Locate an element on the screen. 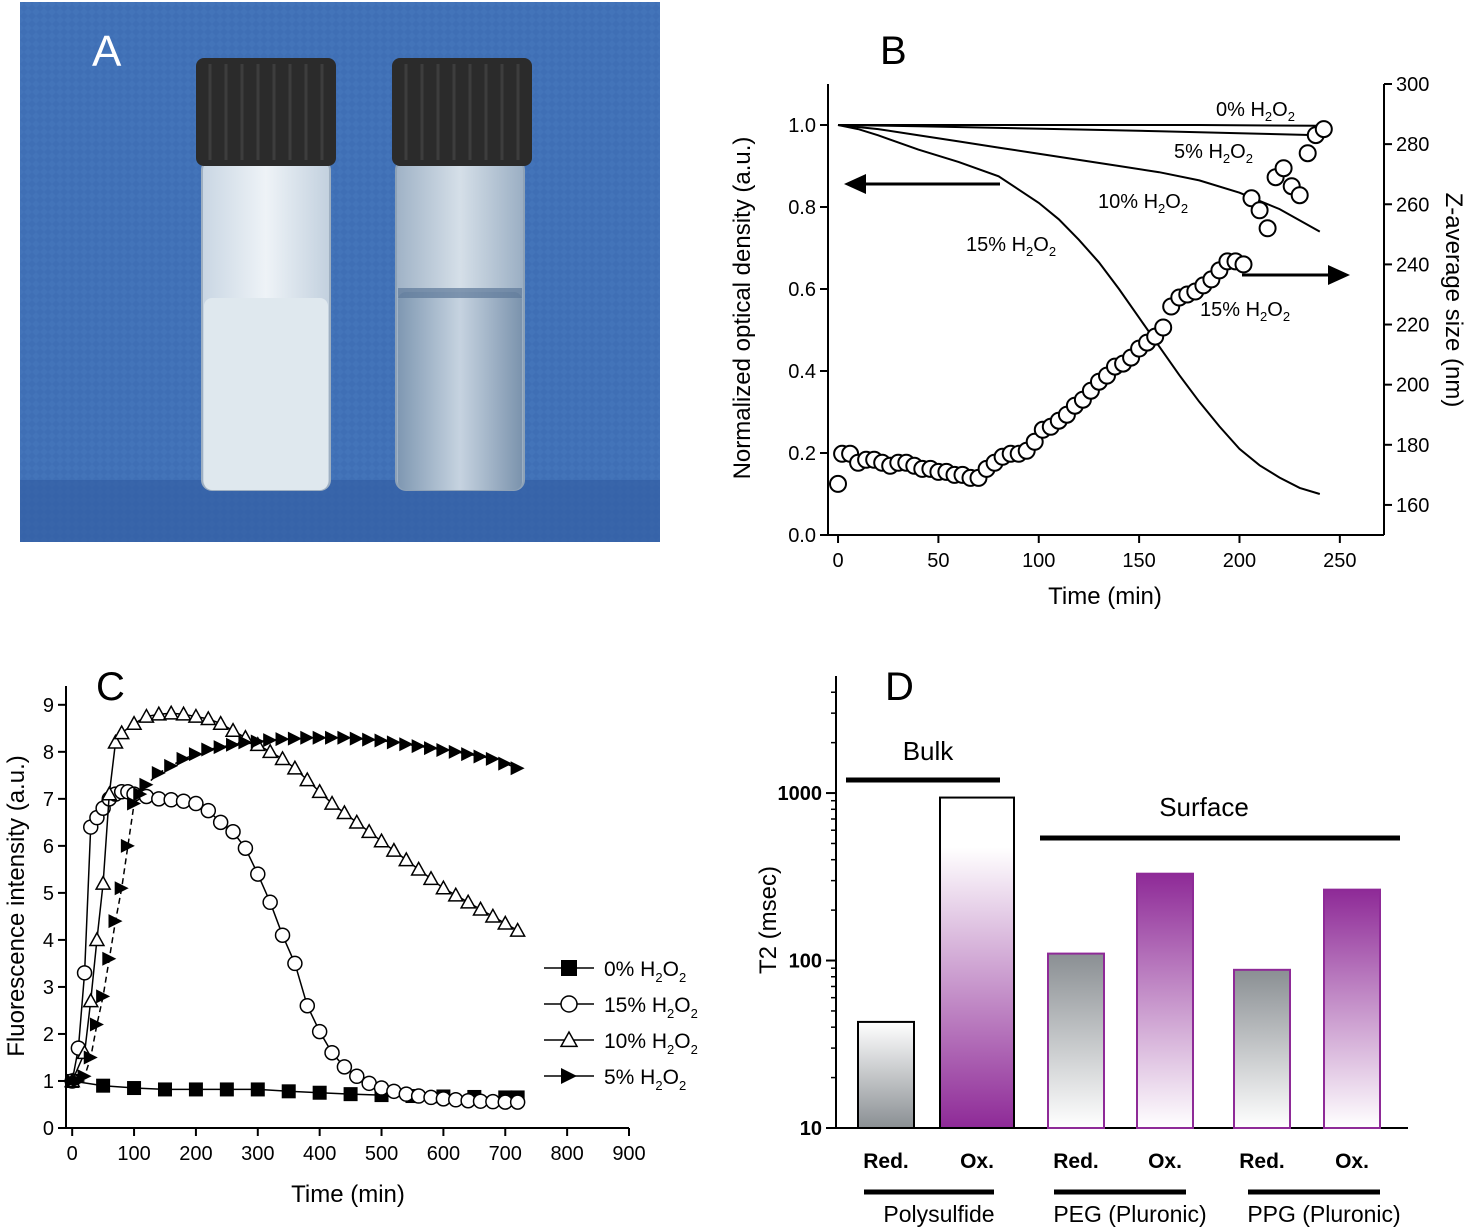  b-ytick-label: 0.8 is located at coordinates (802, 208).